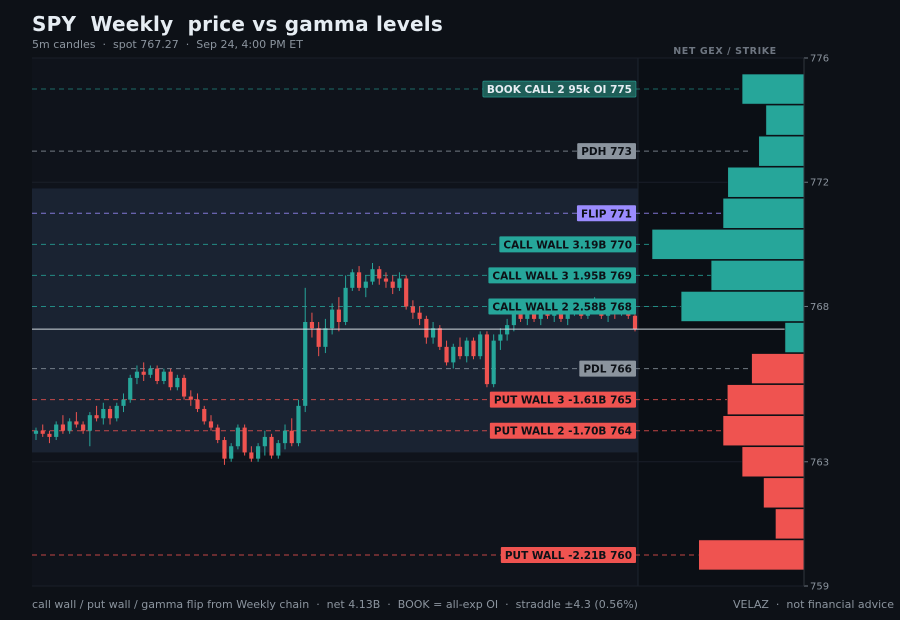  I want to click on level-label-text: PDL 766, so click(607, 370).